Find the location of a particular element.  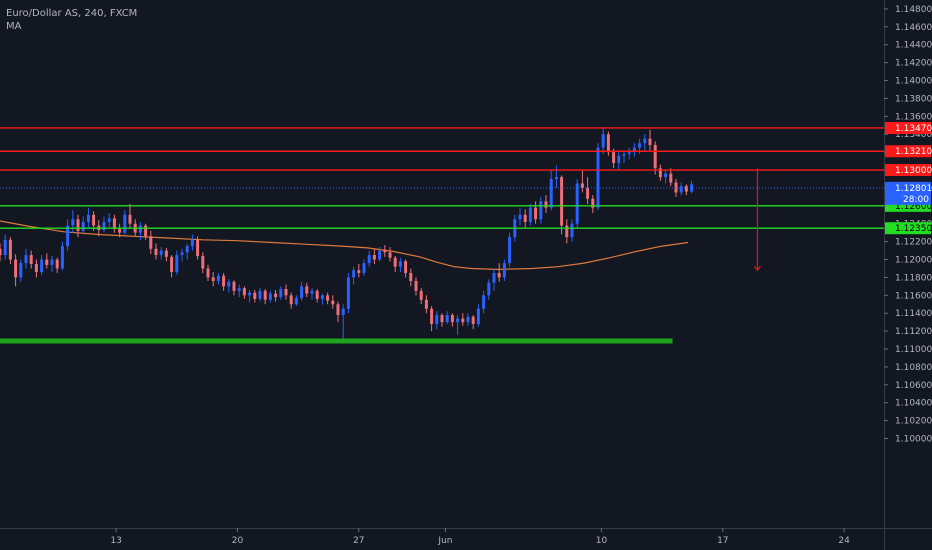

time-axis-background is located at coordinates (466, 539).